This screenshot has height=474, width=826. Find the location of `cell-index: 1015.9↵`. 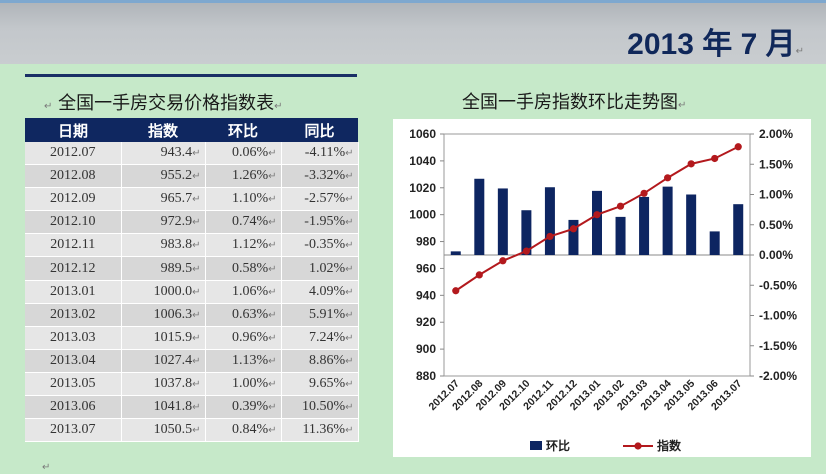

cell-index: 1015.9↵ is located at coordinates (163, 338).